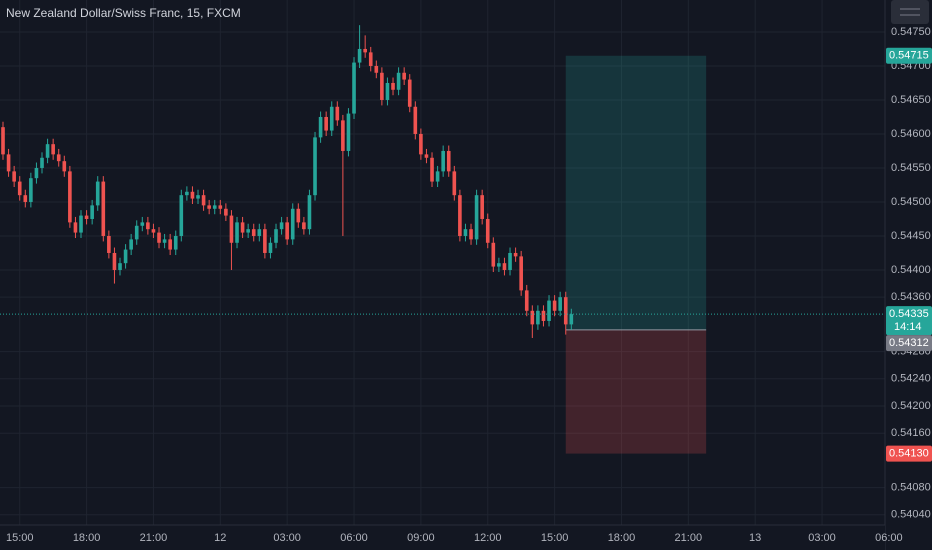 The width and height of the screenshot is (932, 550). Describe the element at coordinates (755, 538) in the screenshot. I see `x-tick-label: 13` at that location.